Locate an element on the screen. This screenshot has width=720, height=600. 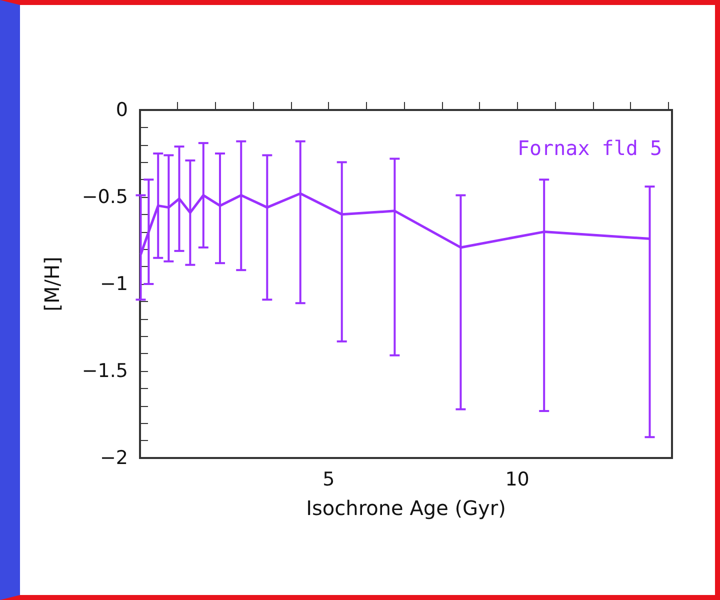
y-tick-label: −1.5 is located at coordinates (105, 371).